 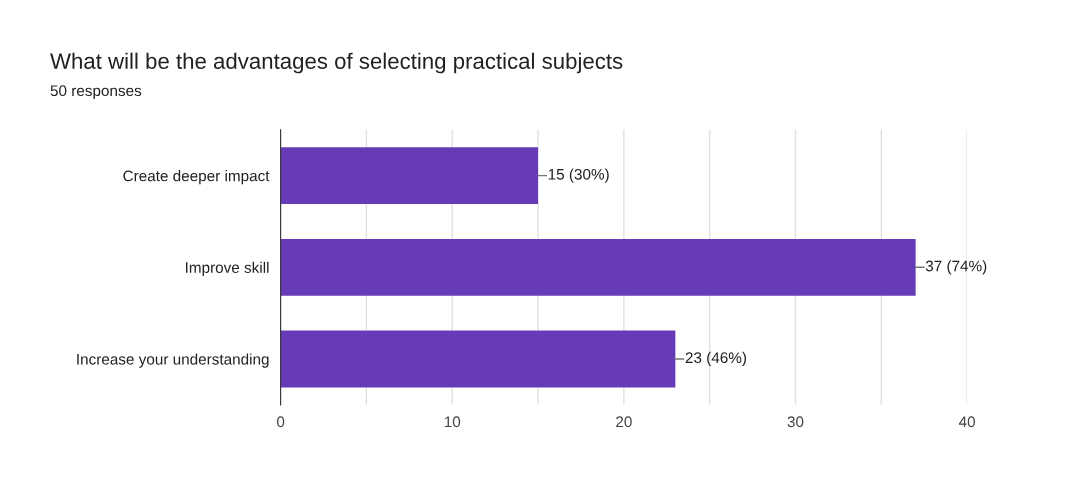 What do you see at coordinates (452, 422) in the screenshot?
I see `x-tick-label: 10` at bounding box center [452, 422].